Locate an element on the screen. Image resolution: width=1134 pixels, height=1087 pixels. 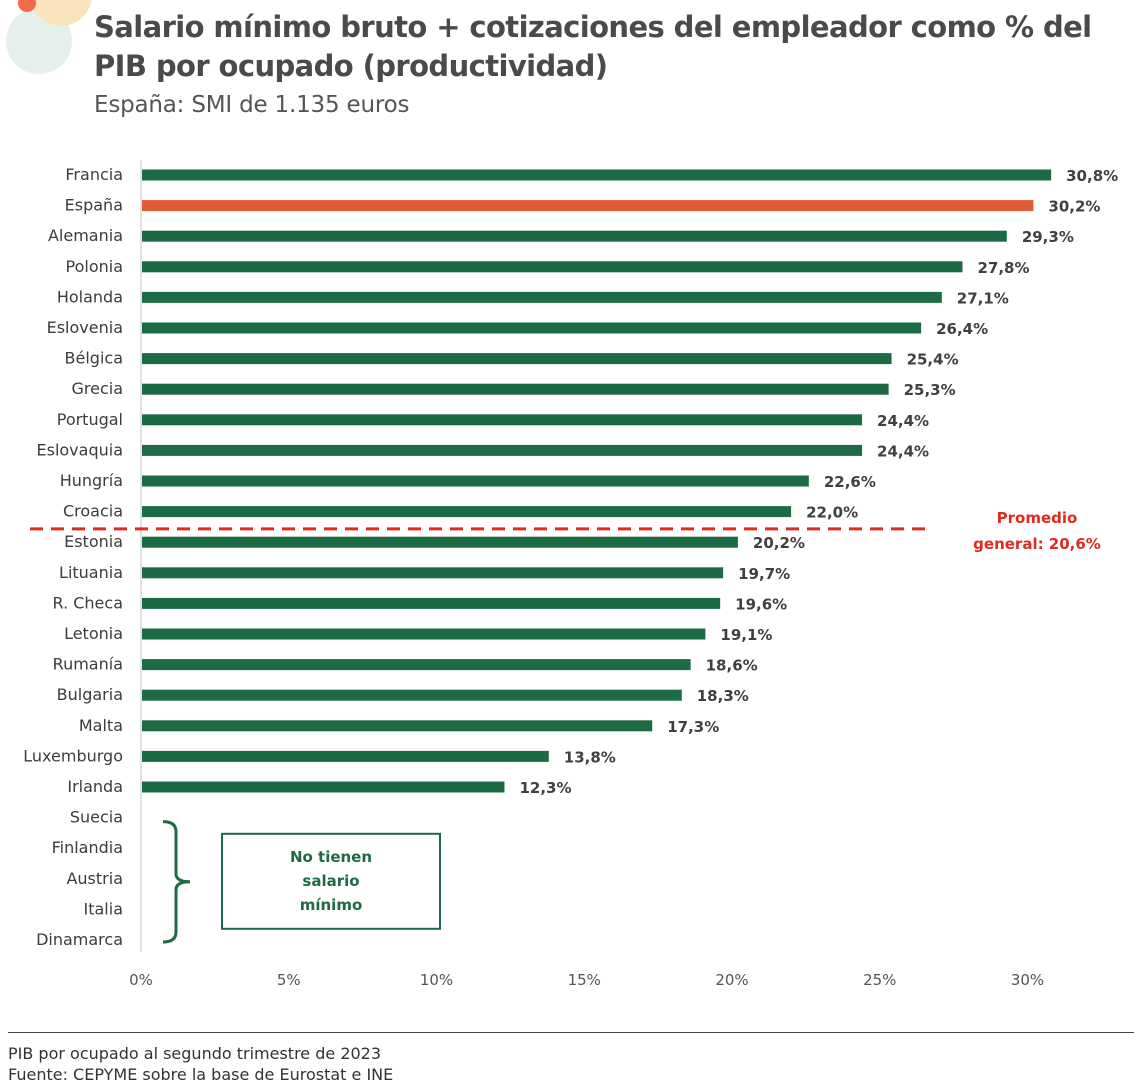
x-tick-label: 10% is located at coordinates (436, 980).